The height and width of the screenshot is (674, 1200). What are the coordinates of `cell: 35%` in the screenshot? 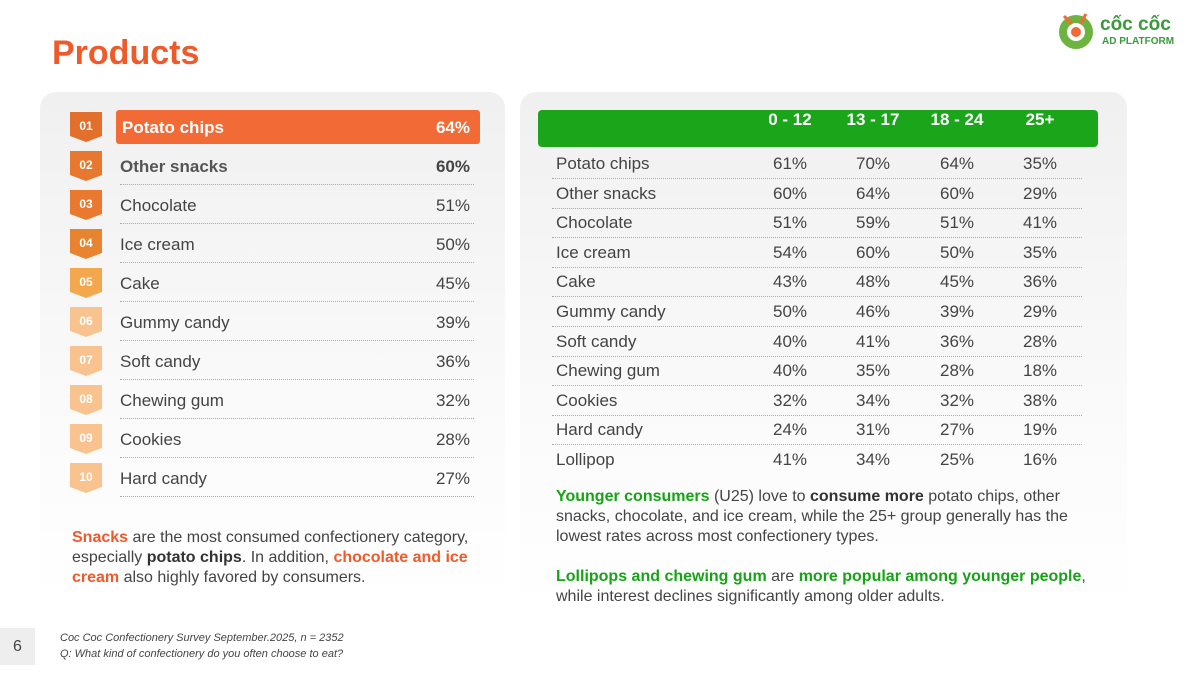 It's located at (873, 371).